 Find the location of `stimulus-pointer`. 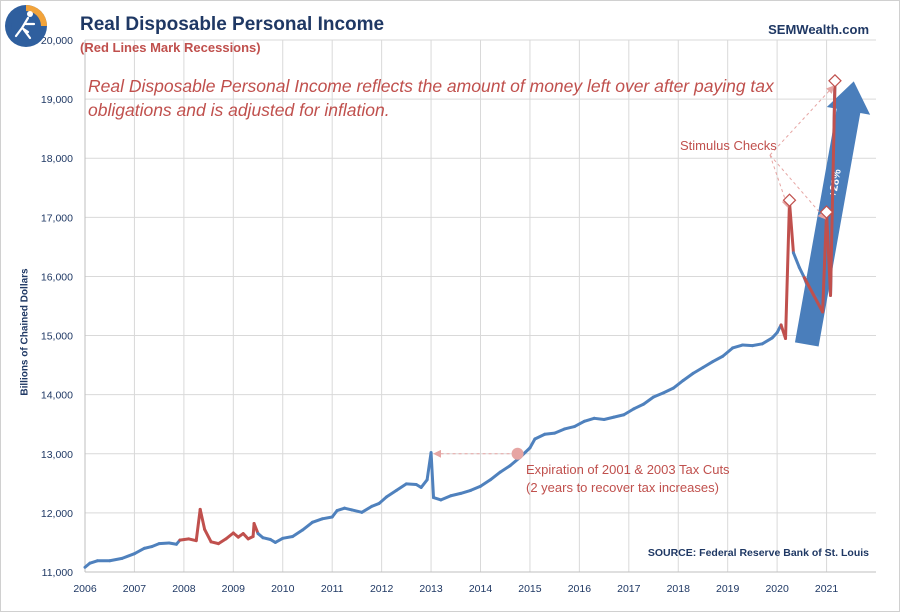

stimulus-pointer is located at coordinates (797, 187).